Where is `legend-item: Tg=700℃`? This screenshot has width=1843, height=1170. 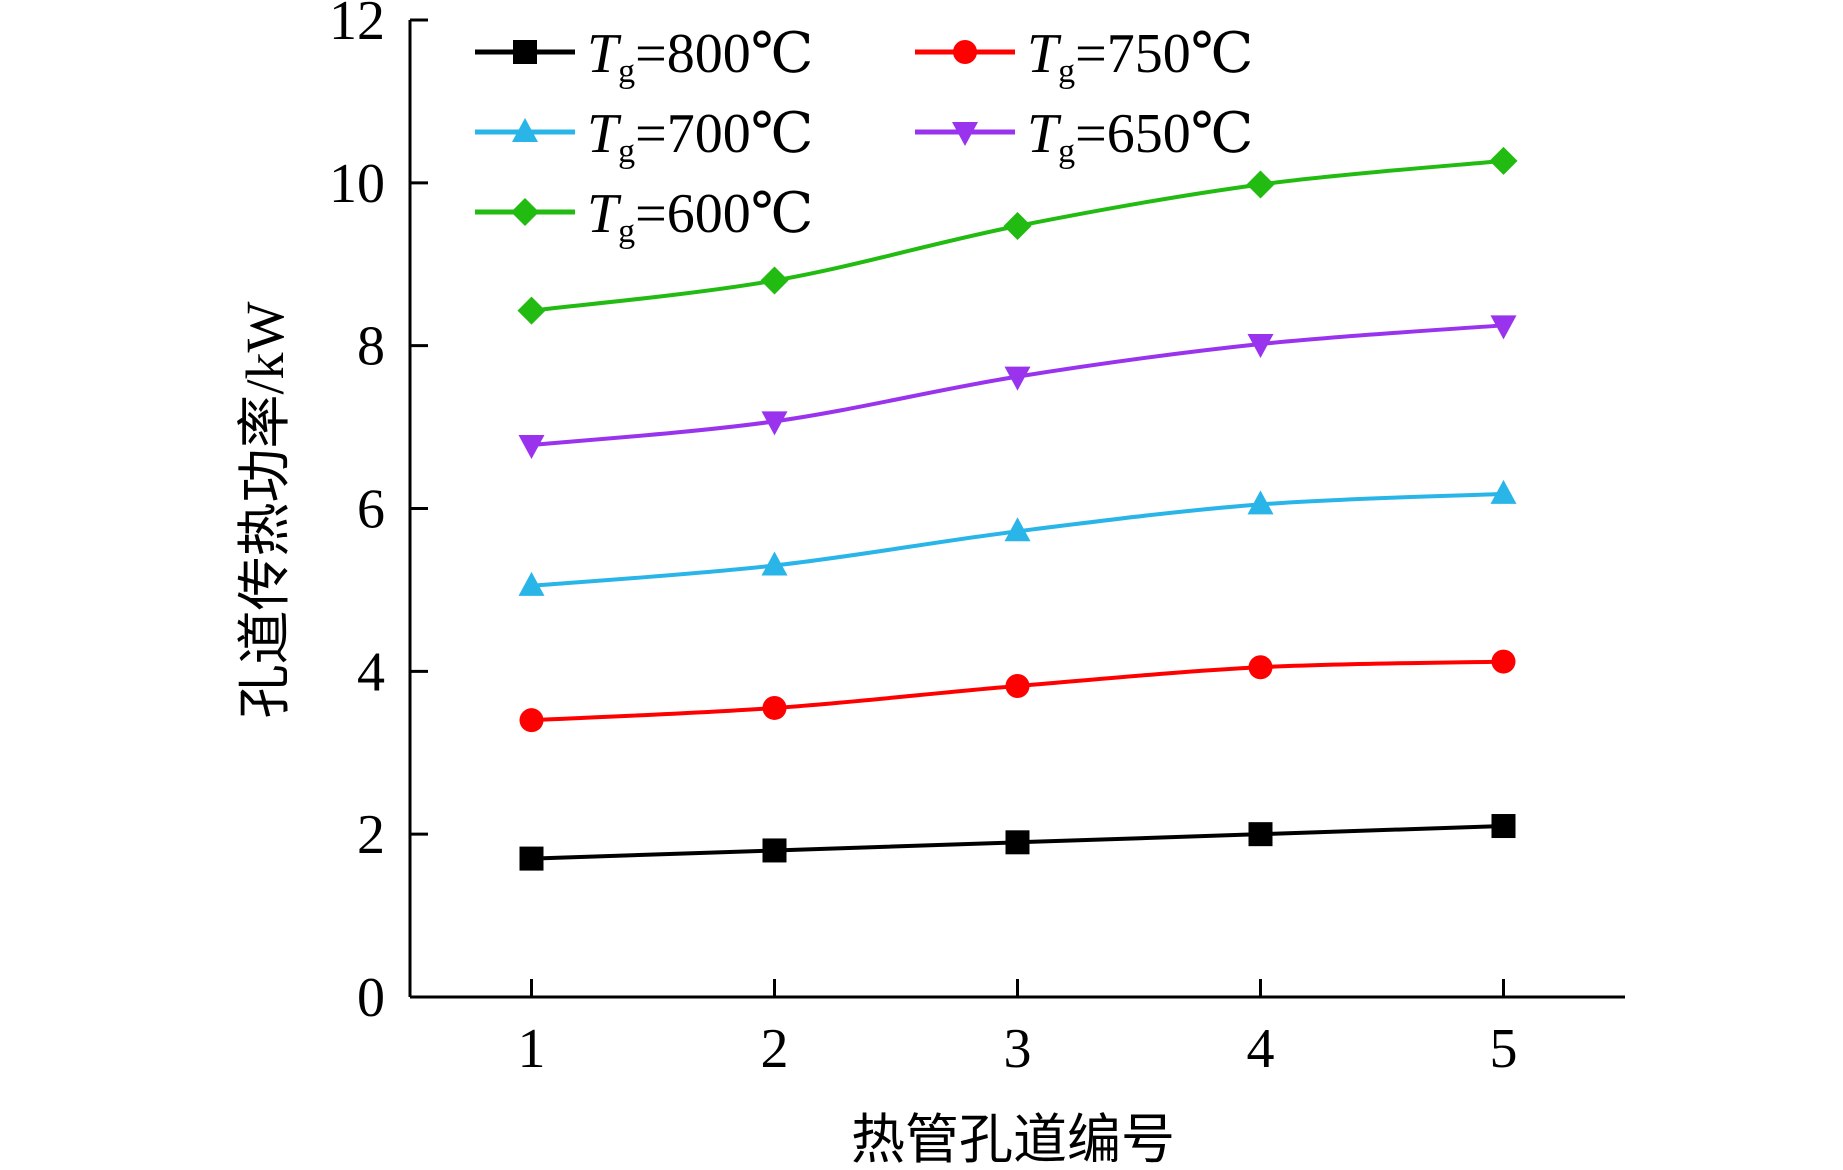 legend-item: Tg=700℃ is located at coordinates (644, 136).